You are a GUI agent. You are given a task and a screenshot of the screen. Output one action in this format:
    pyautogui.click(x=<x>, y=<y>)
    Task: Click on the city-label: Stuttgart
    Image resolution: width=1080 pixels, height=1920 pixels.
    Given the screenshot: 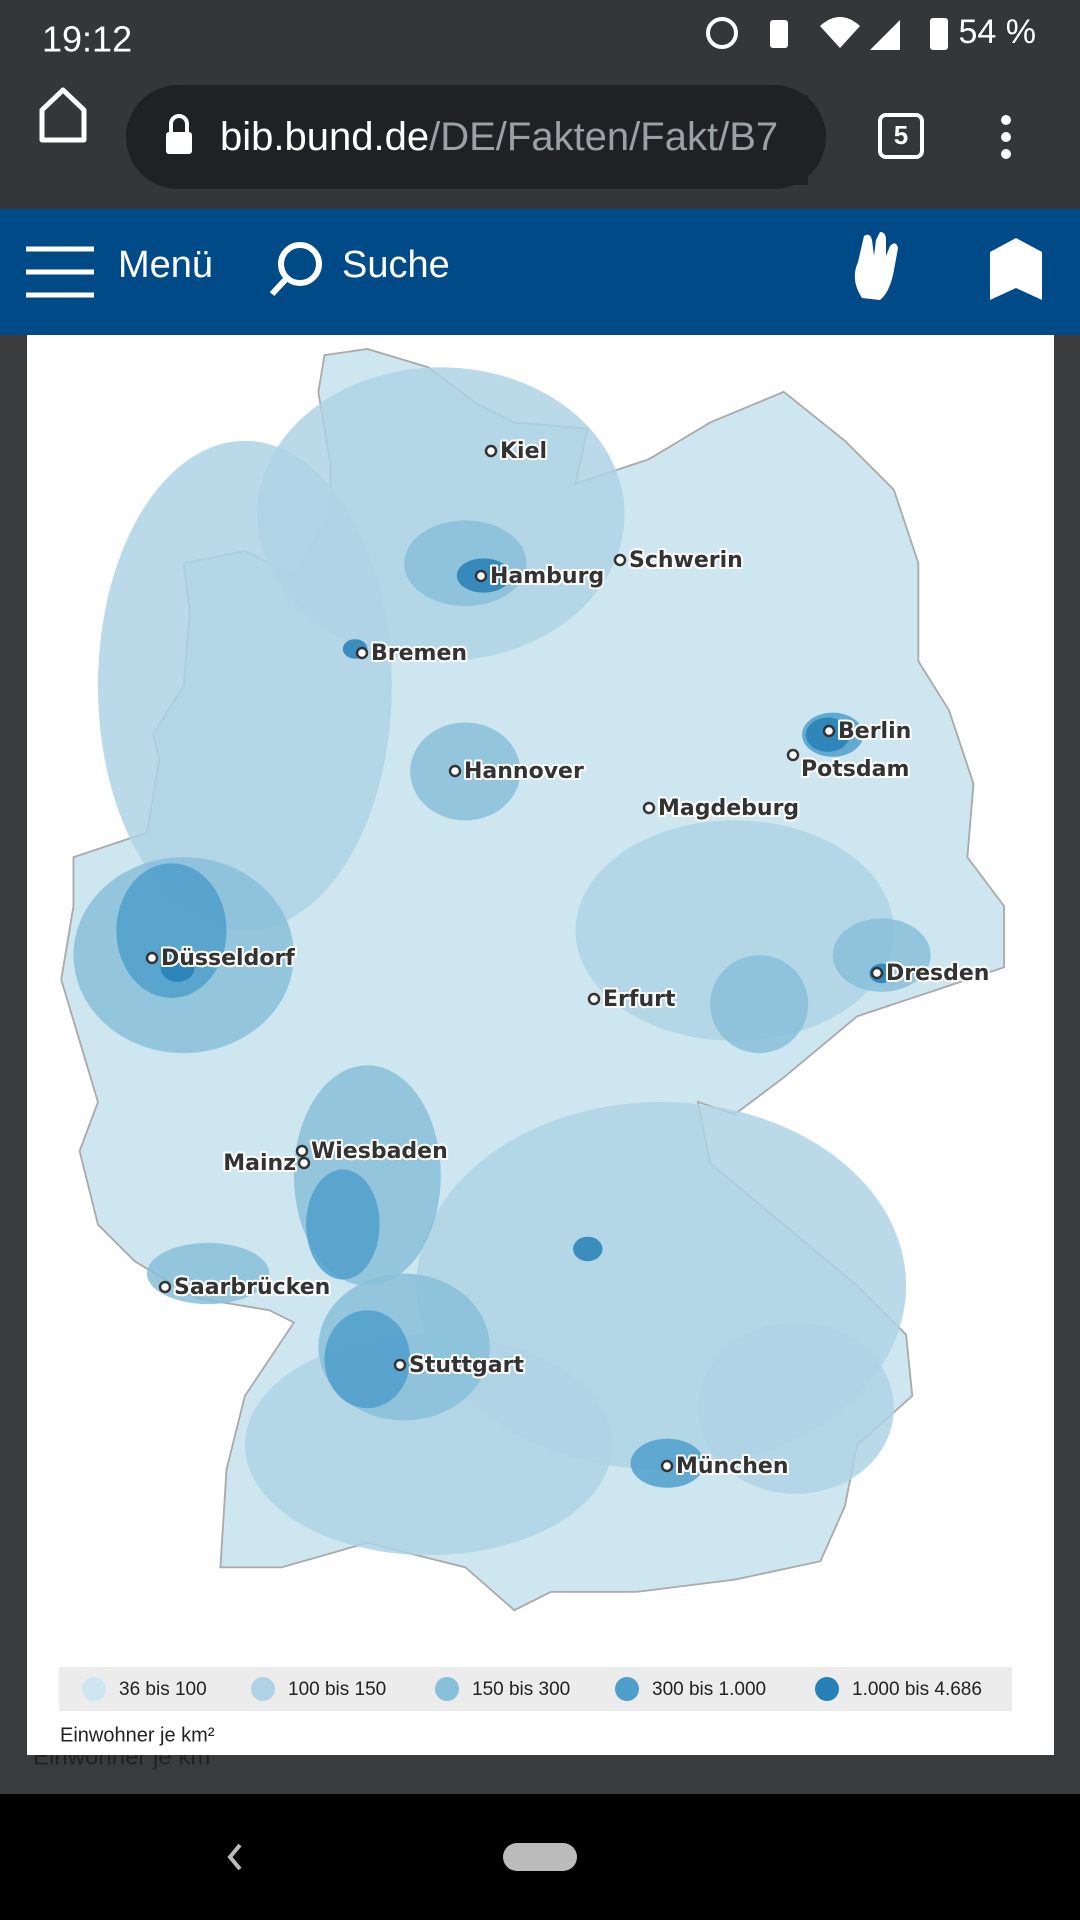 What is the action you would take?
    pyautogui.click(x=467, y=1365)
    